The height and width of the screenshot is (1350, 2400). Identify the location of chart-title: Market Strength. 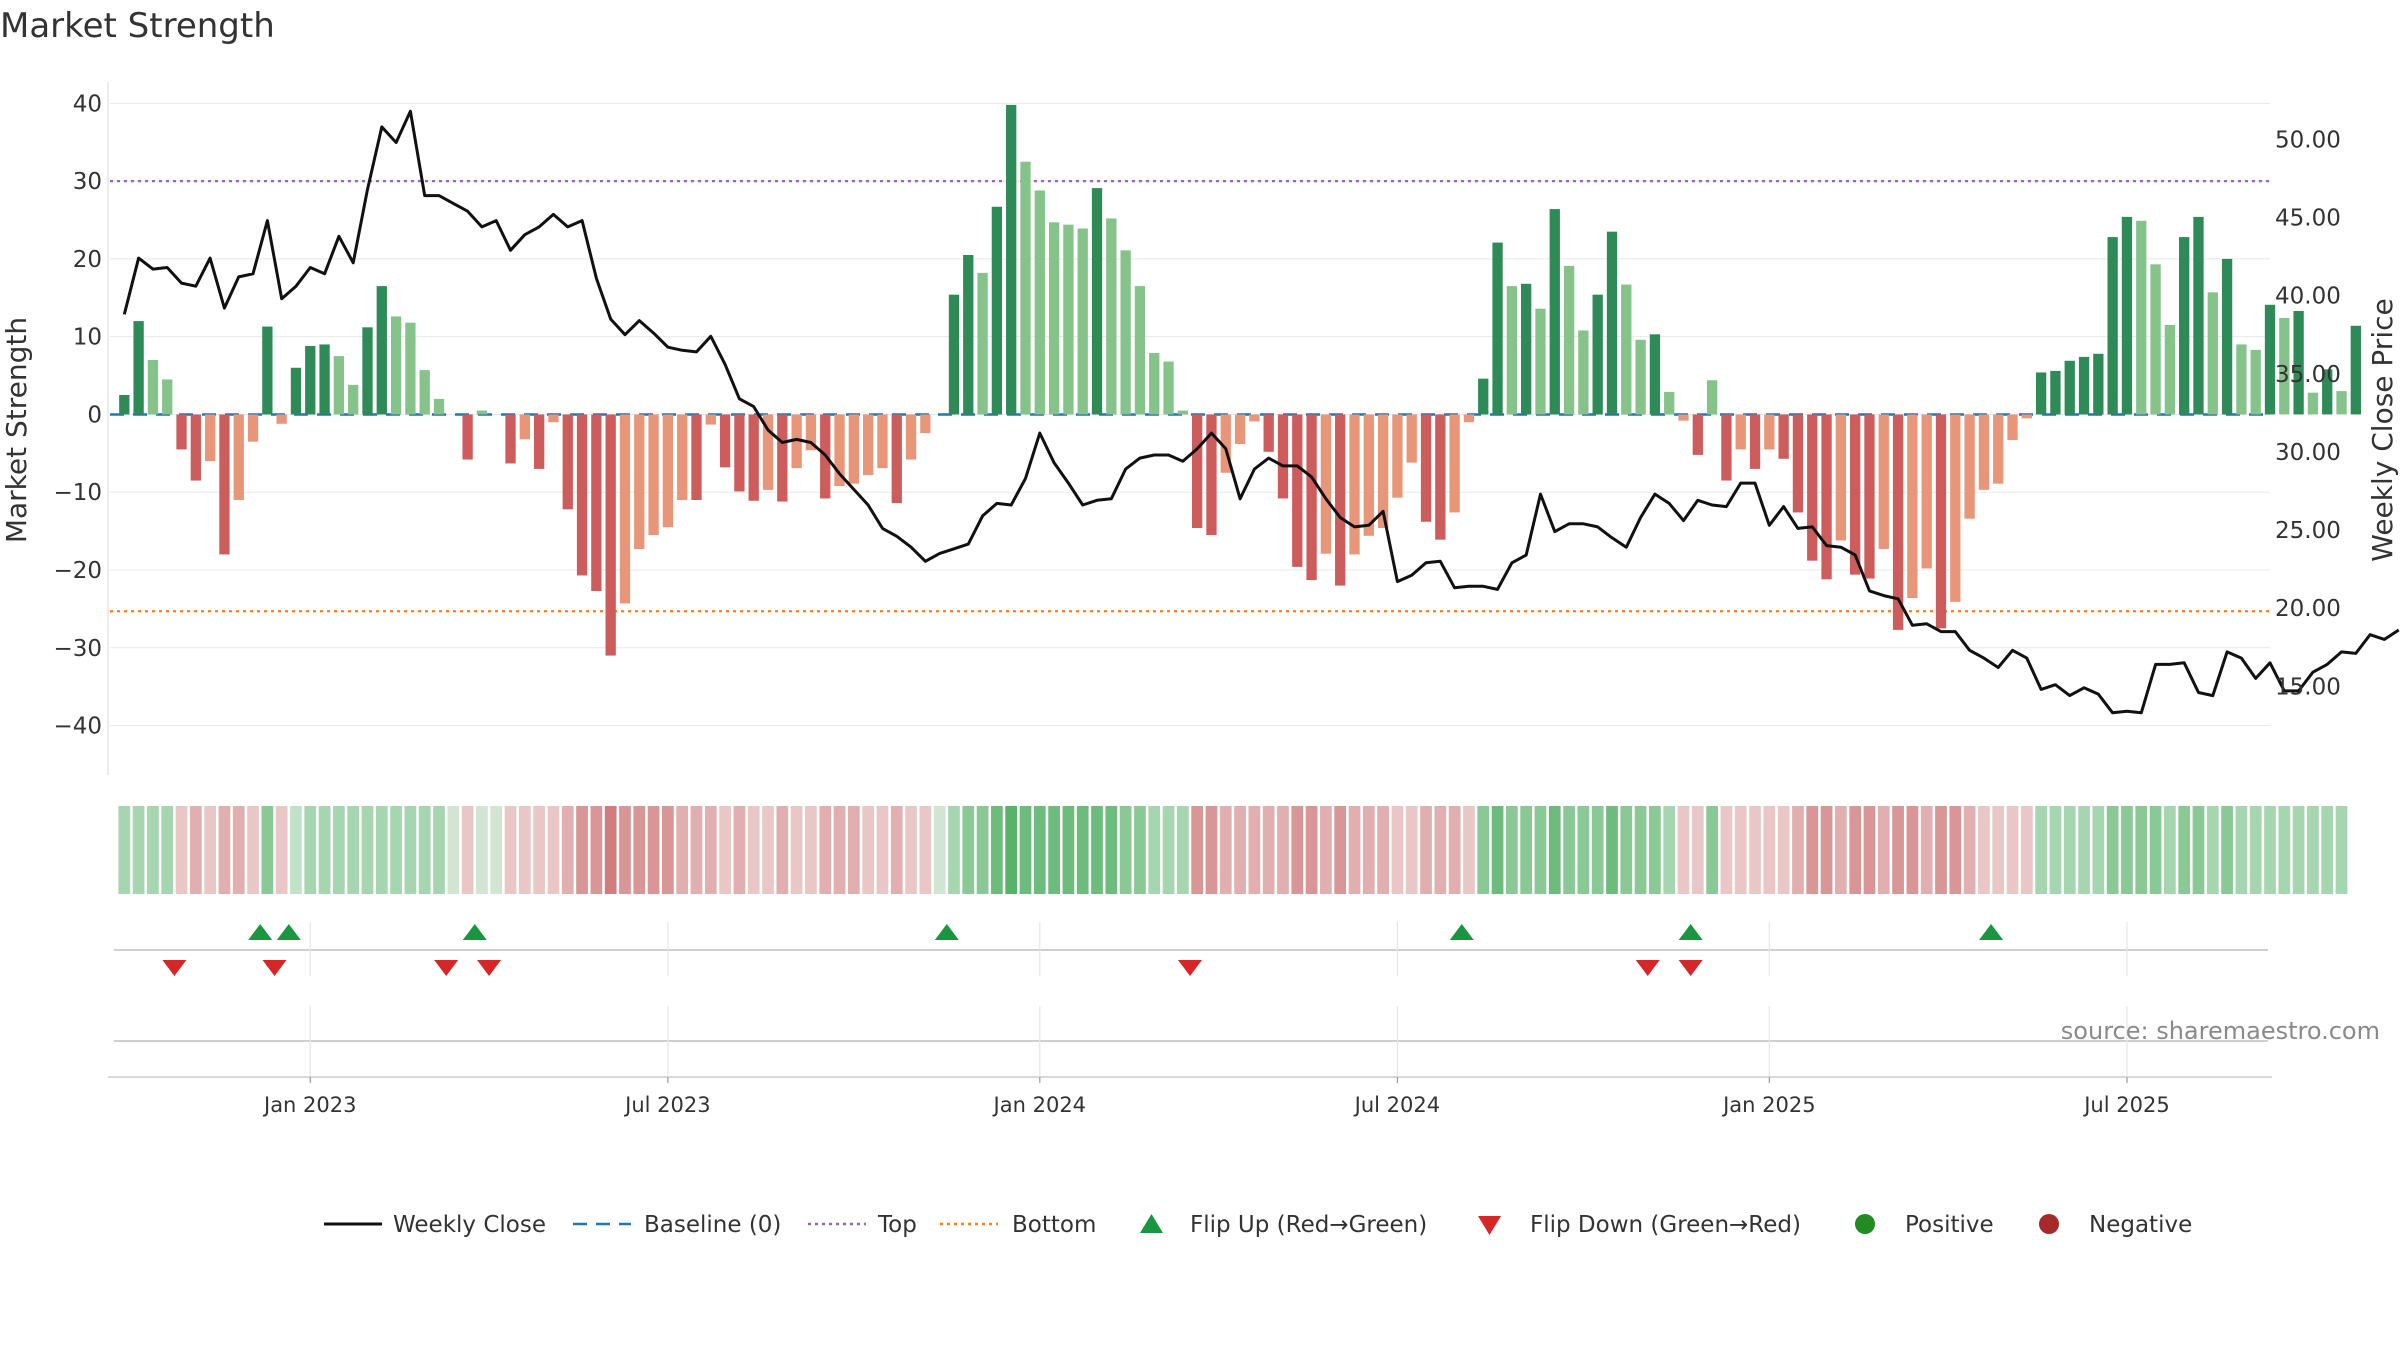
(137, 26).